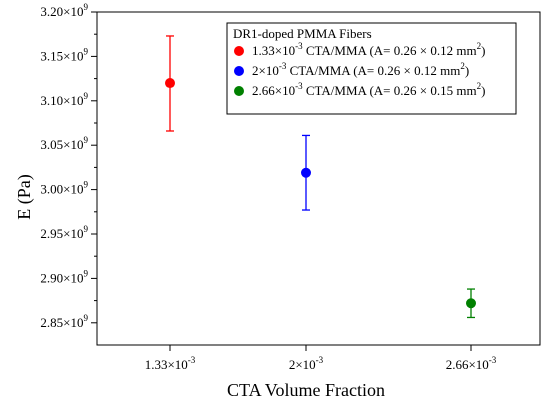 This screenshot has width=550, height=408. Describe the element at coordinates (306, 363) in the screenshot. I see `x-tick-label: 2×10⁻³` at that location.